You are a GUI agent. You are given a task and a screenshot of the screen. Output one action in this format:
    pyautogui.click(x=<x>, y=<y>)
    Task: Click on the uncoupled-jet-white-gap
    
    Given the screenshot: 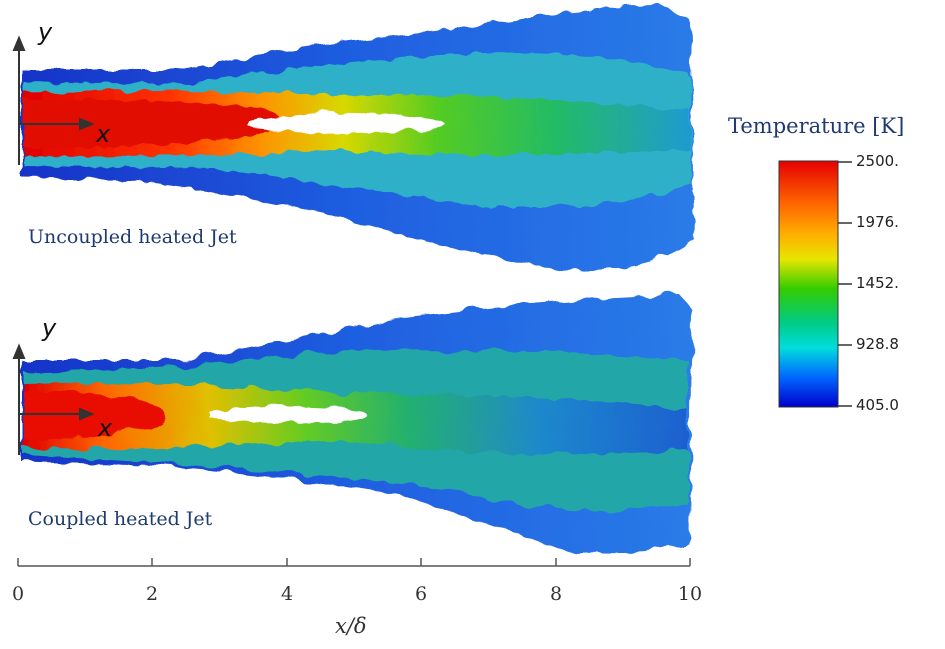 What is the action you would take?
    pyautogui.click(x=347, y=123)
    